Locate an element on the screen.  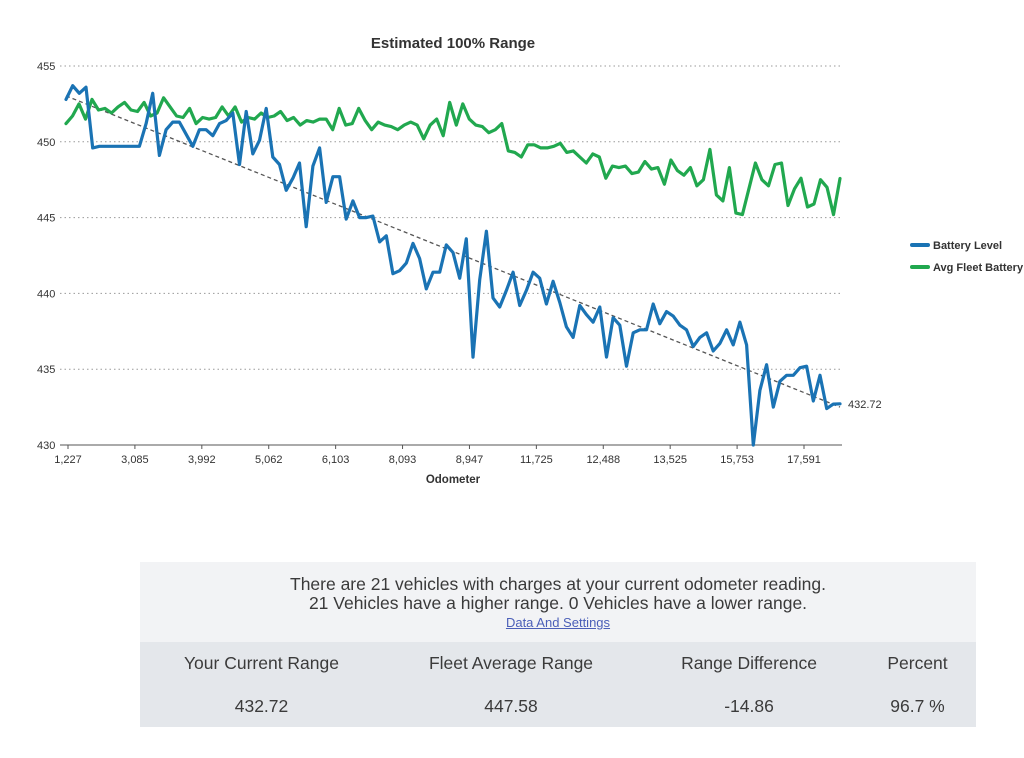
x-tick-label: 8,947 is located at coordinates (470, 460).